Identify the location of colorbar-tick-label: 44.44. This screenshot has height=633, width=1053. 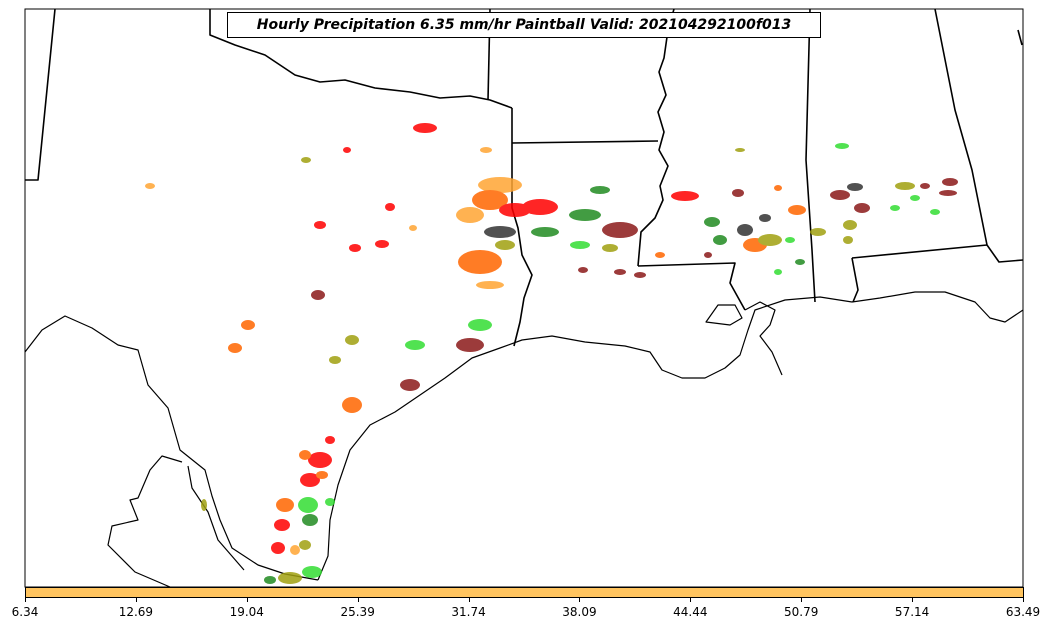
(690, 612).